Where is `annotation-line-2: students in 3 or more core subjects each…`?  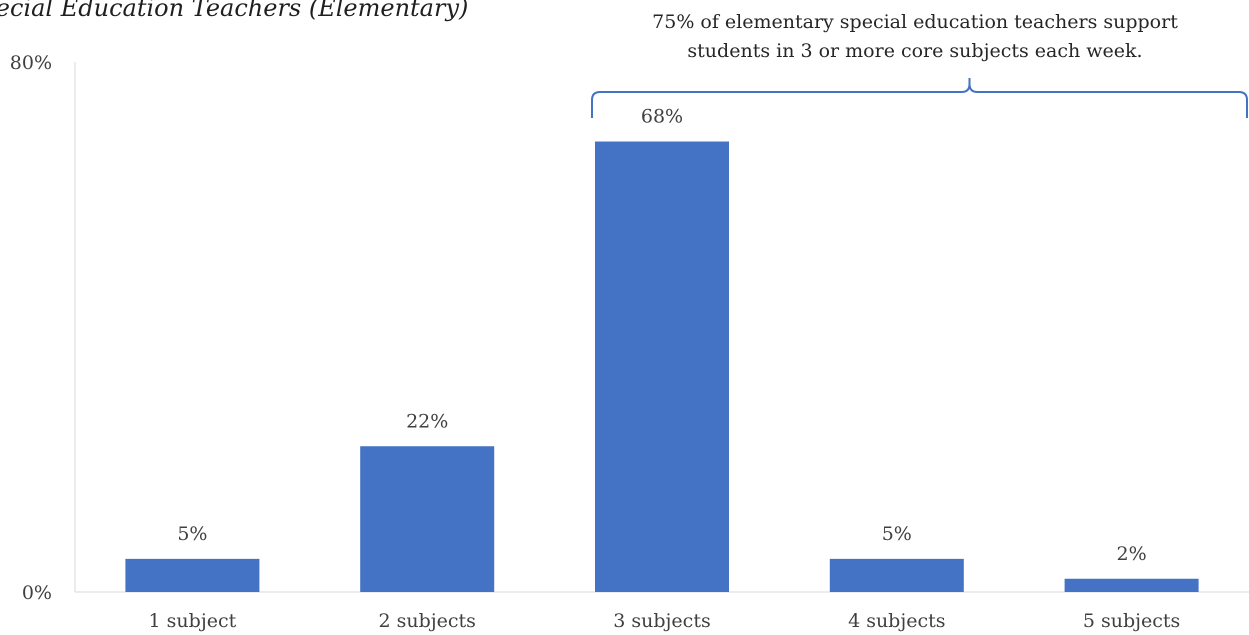
annotation-line-2: students in 3 or more core subjects each… is located at coordinates (915, 51).